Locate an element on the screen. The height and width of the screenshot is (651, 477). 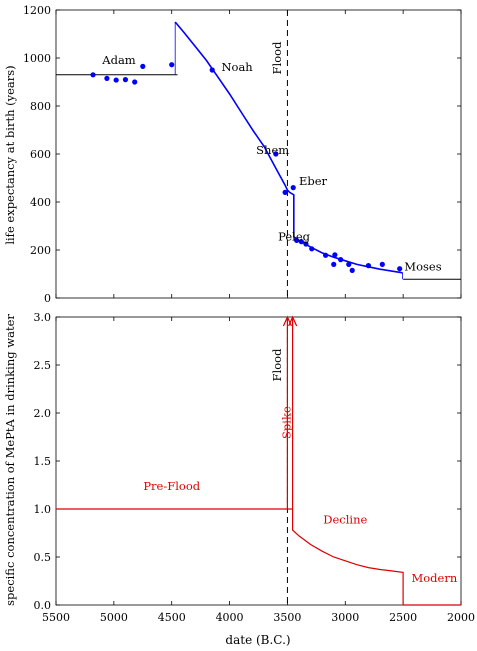
x-tick-label: 3000 is located at coordinates (345, 617).